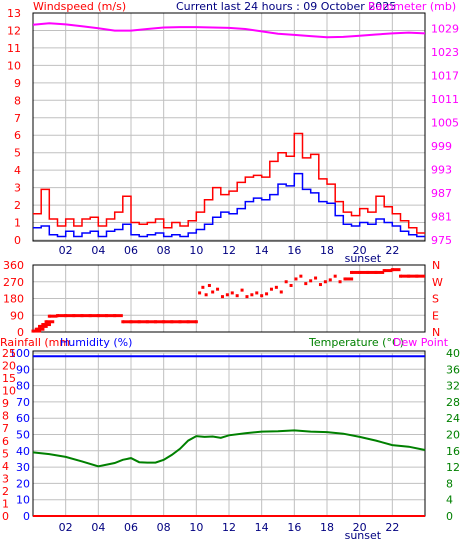 The image size is (463, 542). Describe the element at coordinates (13, 265) in the screenshot. I see `direction-degree-tick-label: 360` at that location.